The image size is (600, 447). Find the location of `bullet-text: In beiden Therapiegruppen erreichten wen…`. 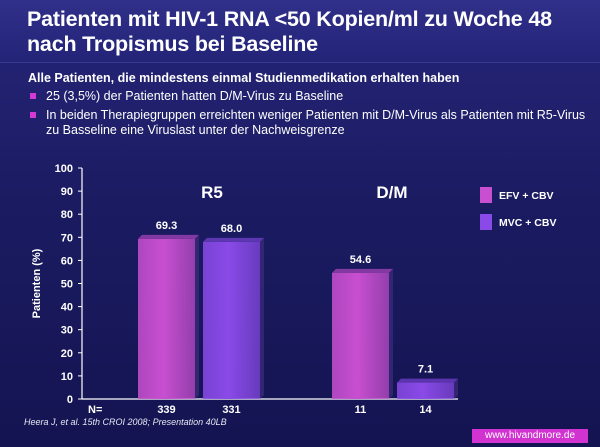

bullet-text: In beiden Therapiegruppen erreichten wen… is located at coordinates (316, 122).